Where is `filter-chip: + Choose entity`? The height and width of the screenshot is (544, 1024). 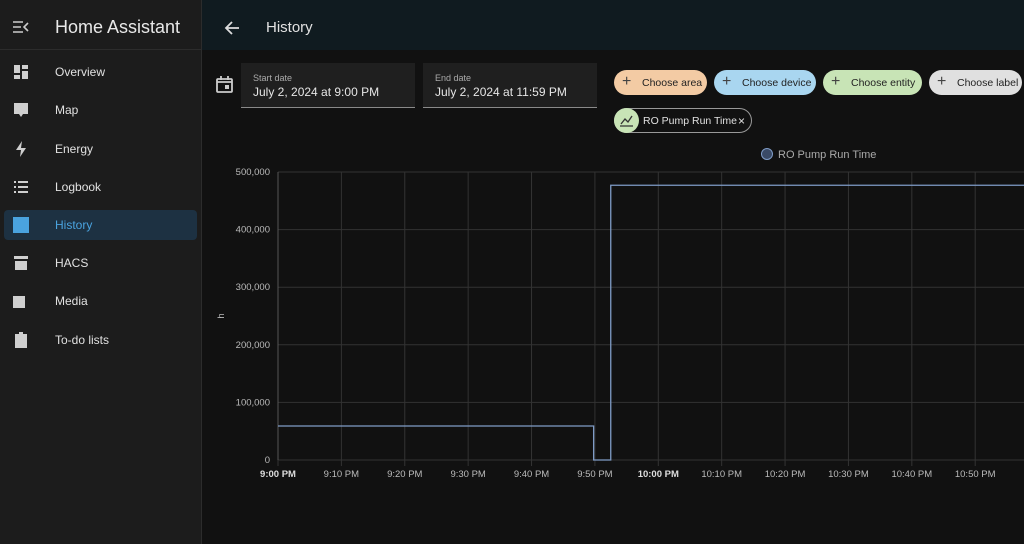
filter-chip: + Choose entity is located at coordinates (872, 82).